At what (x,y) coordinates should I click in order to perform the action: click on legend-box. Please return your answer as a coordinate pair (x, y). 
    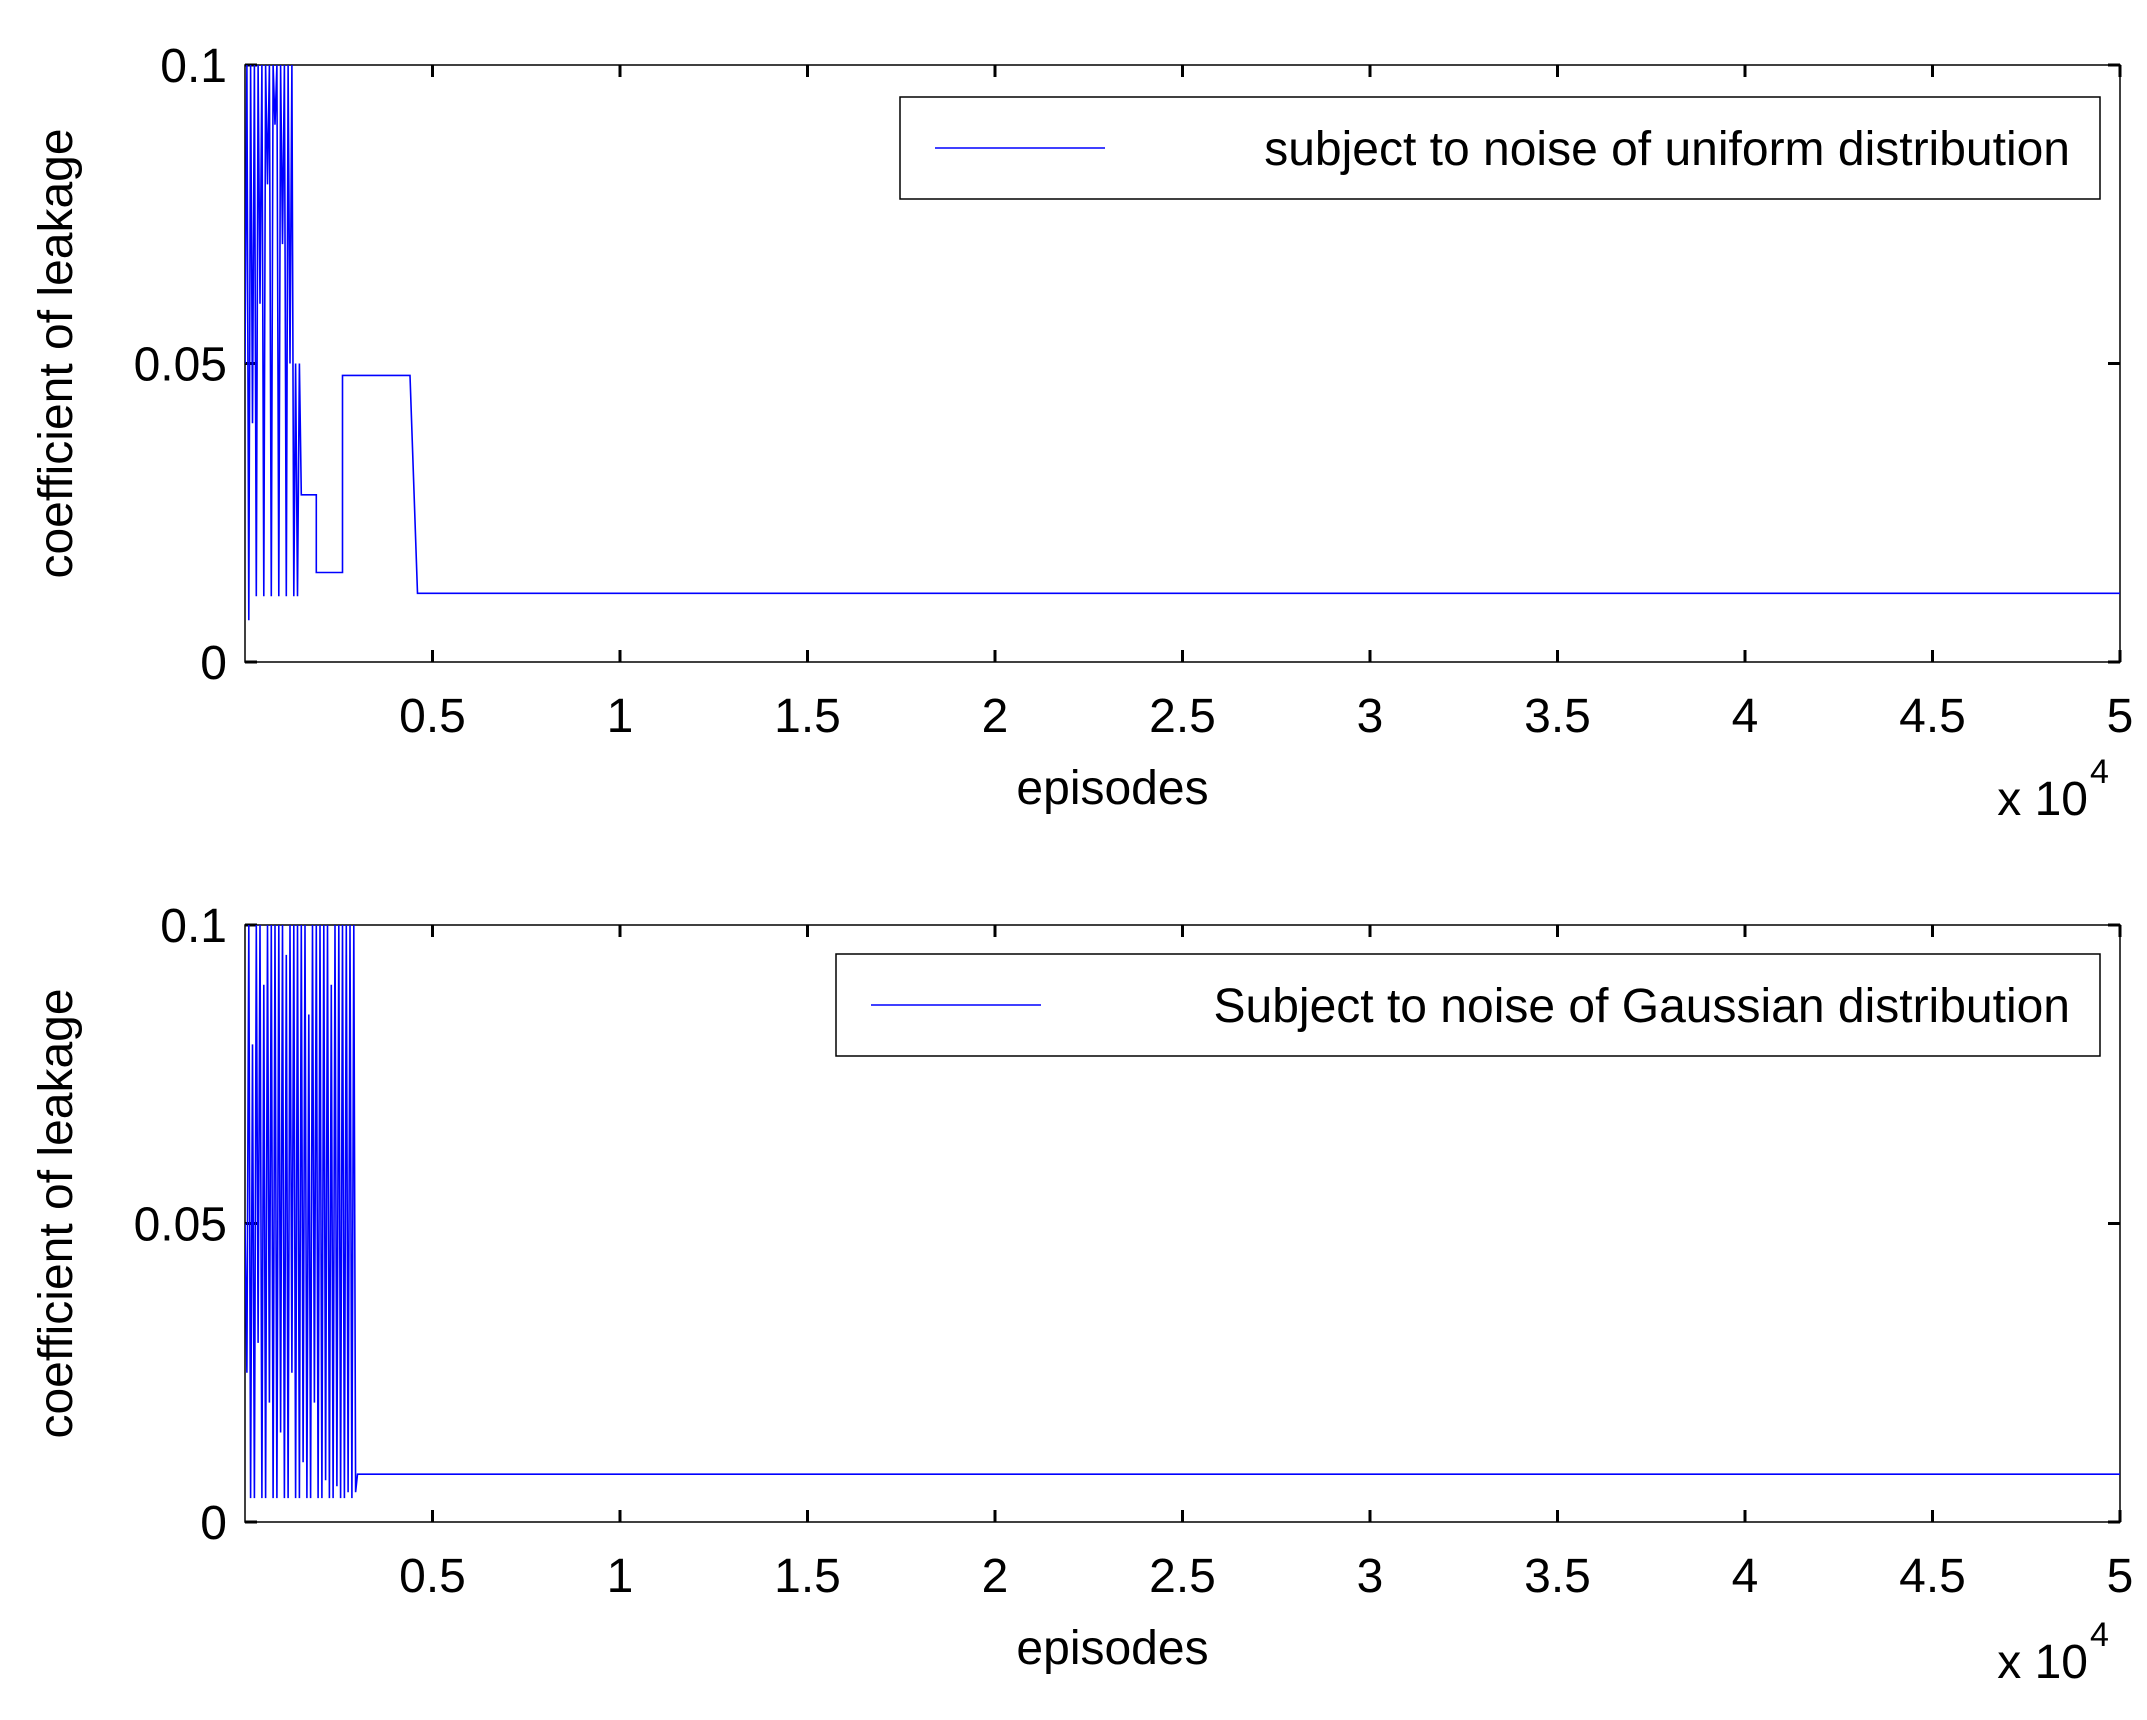
    Looking at the image, I should click on (1468, 1005).